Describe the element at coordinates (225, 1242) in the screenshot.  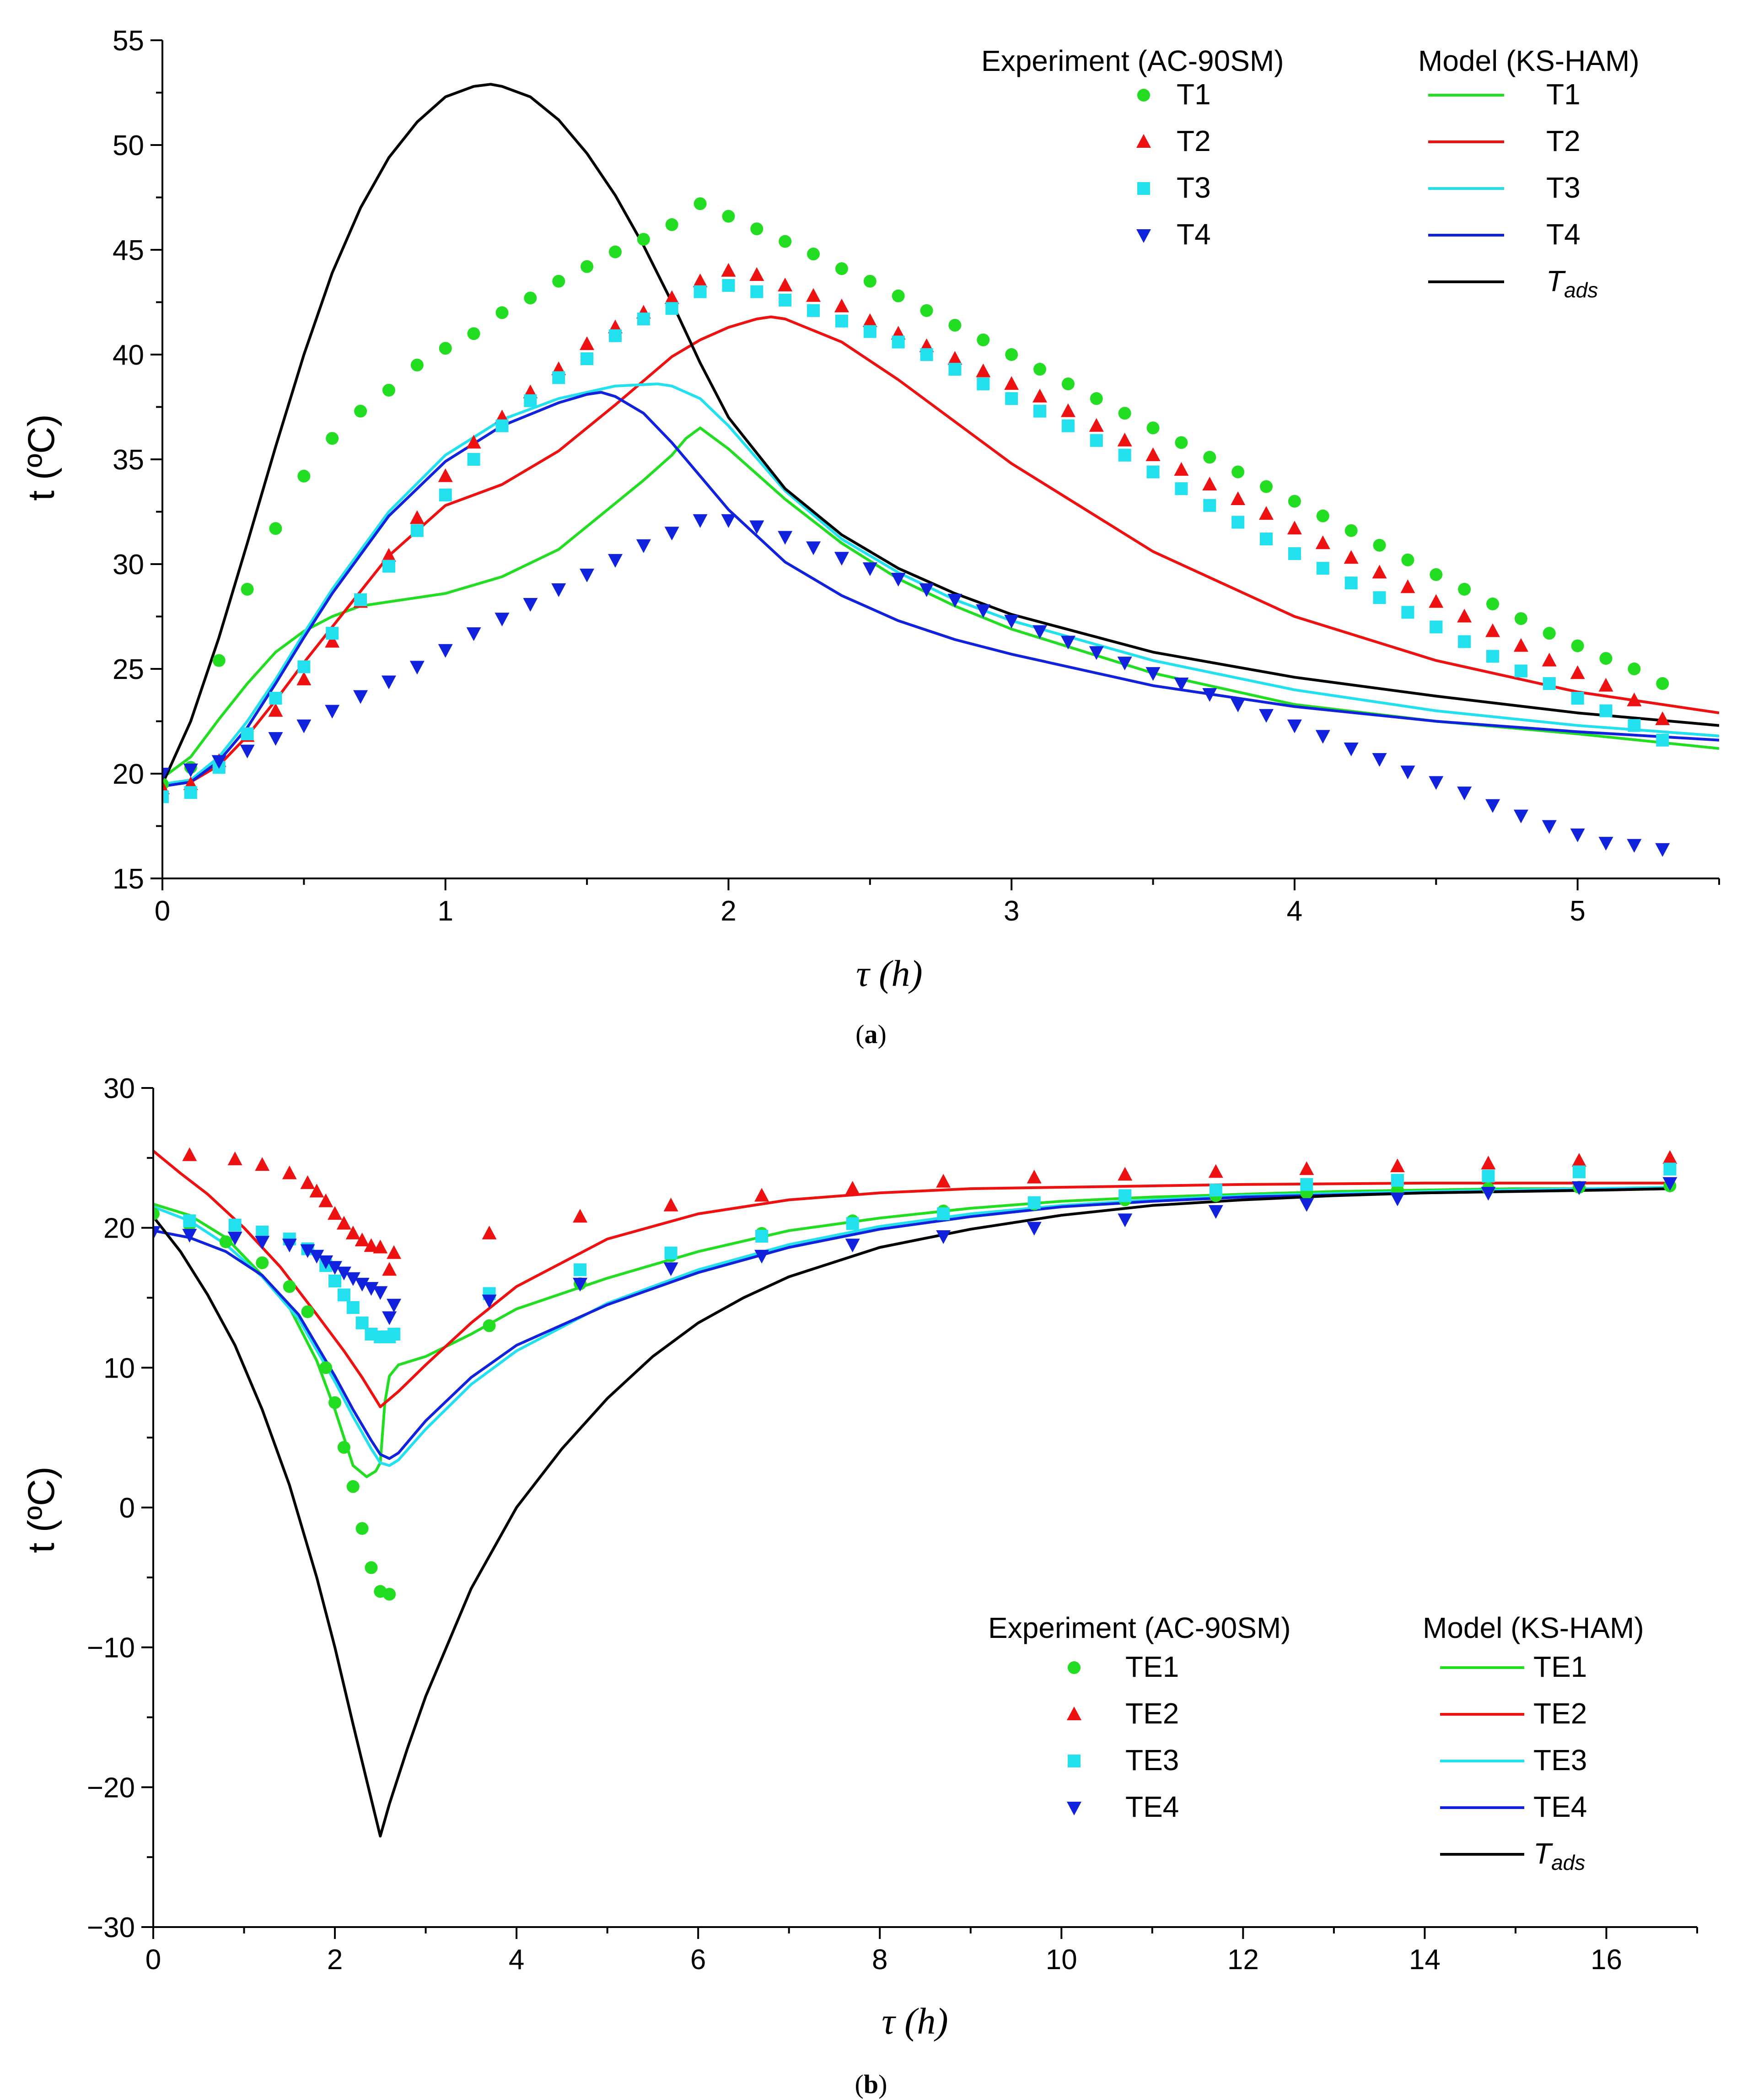
I see `panel-b-point-te1` at that location.